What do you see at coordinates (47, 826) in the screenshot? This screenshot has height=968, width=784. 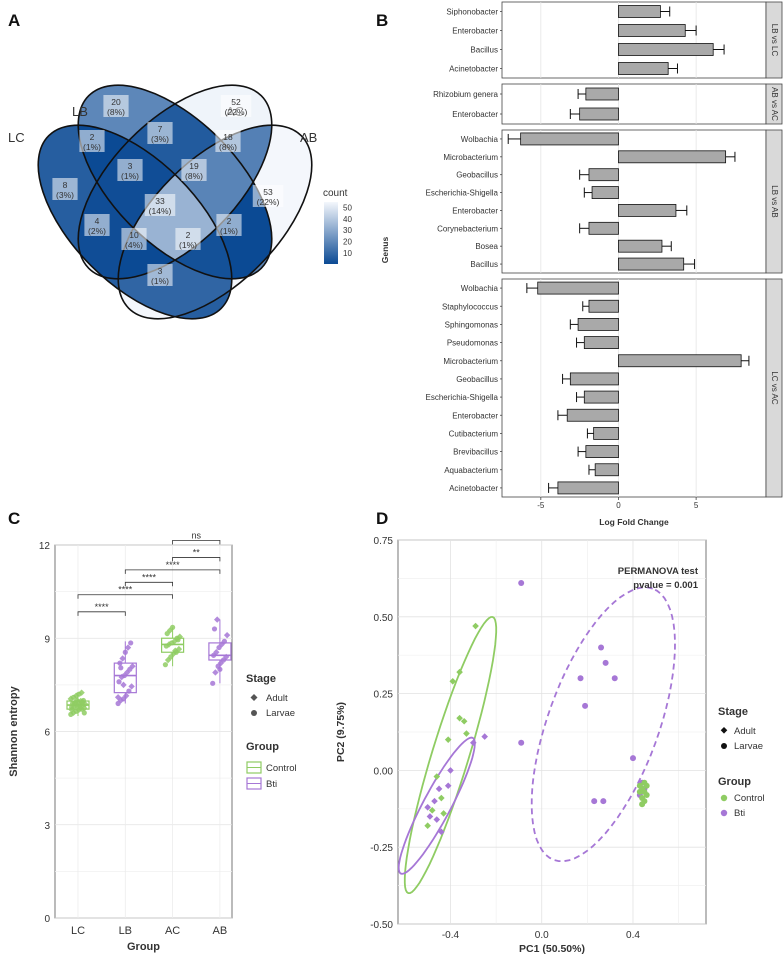 I see `y-tick-label: 3` at bounding box center [47, 826].